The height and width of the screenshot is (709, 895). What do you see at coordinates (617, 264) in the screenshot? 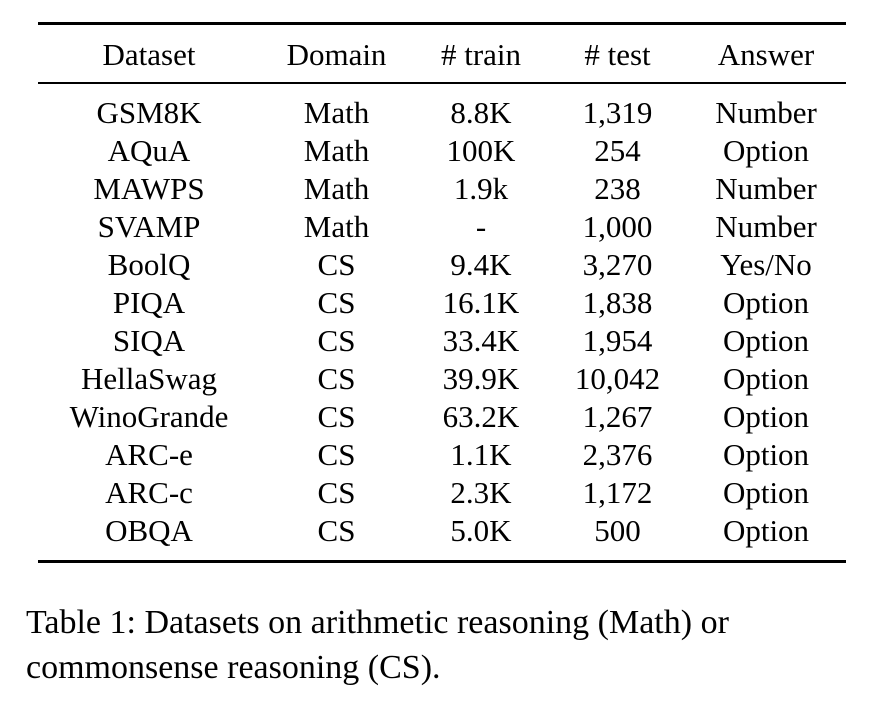
I see `cell-test: 3,270` at bounding box center [617, 264].